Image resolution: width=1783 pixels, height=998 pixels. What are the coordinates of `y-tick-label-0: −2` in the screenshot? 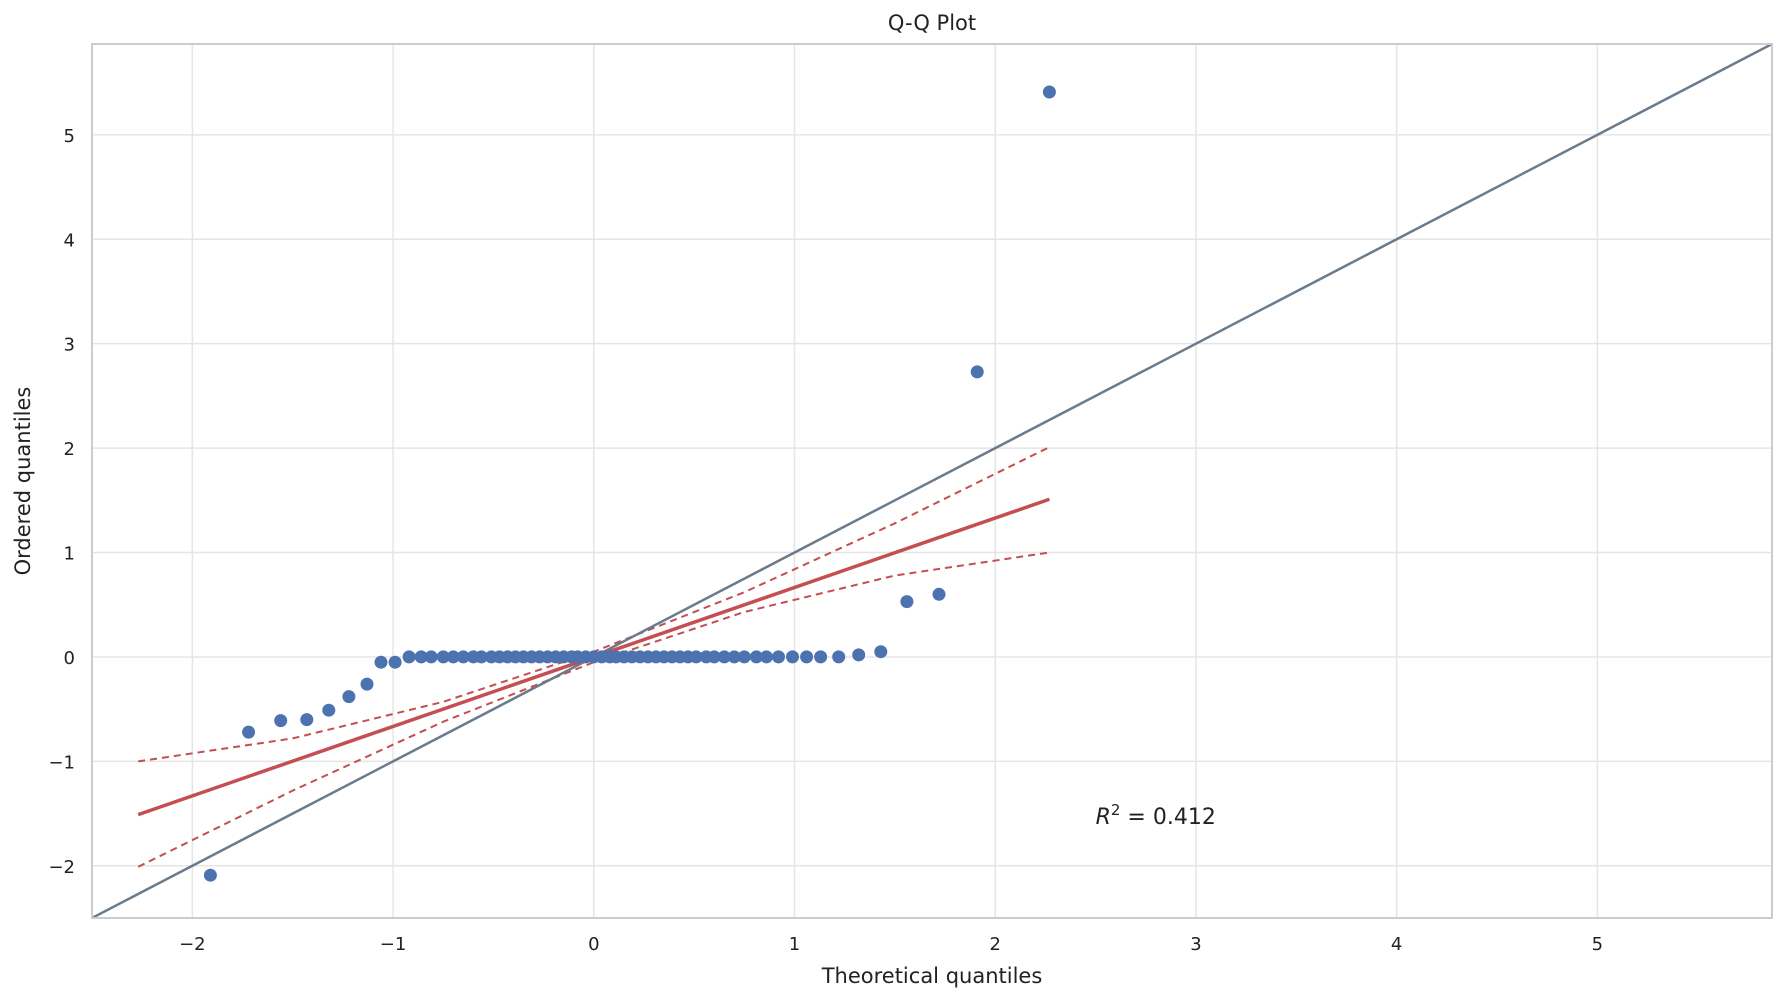 It's located at (61, 867).